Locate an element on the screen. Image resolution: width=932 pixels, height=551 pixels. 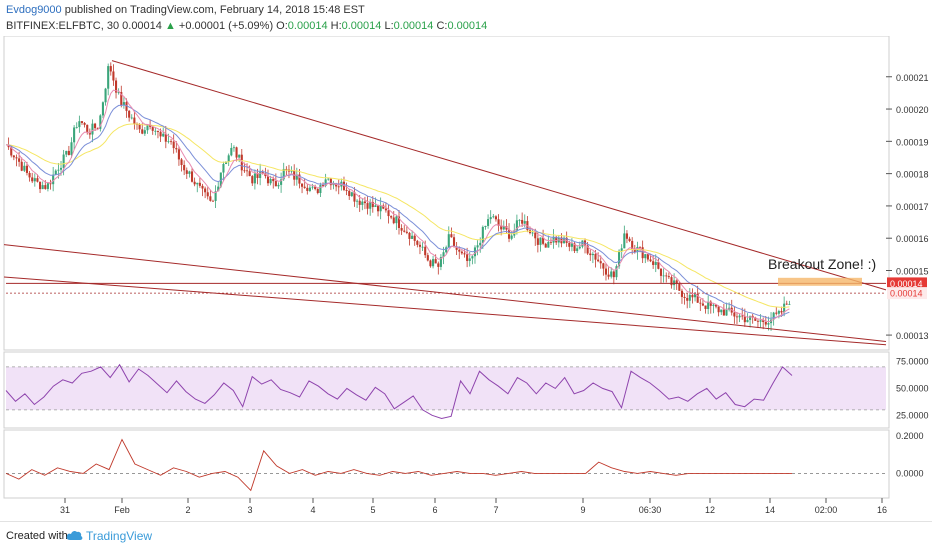
price-label-bg is located at coordinates (907, 283).